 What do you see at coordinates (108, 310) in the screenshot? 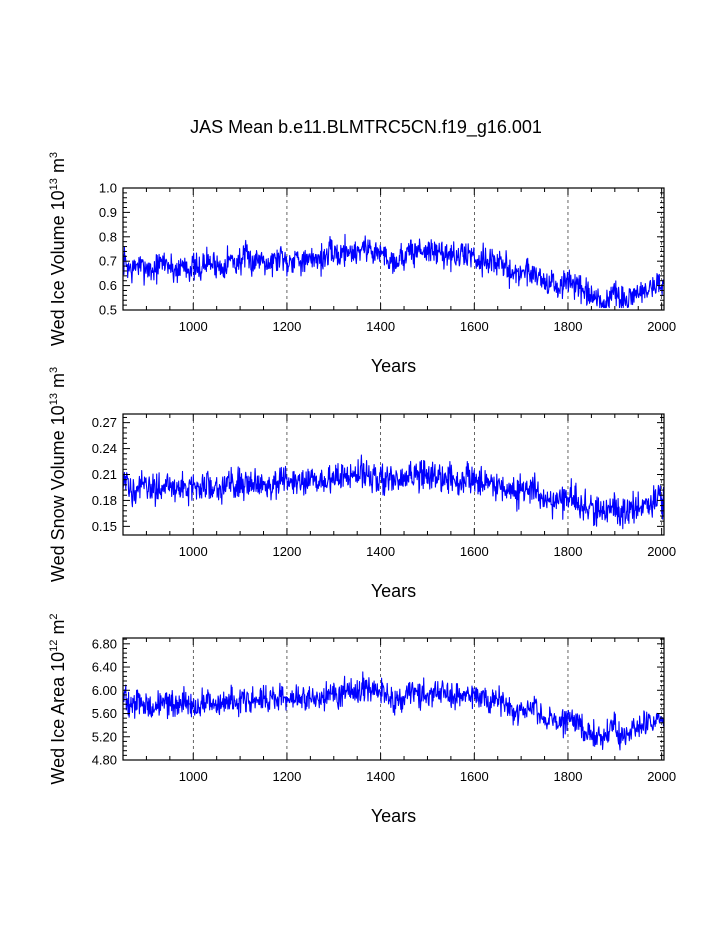
I see `y-tick-label: 0.5` at bounding box center [108, 310].